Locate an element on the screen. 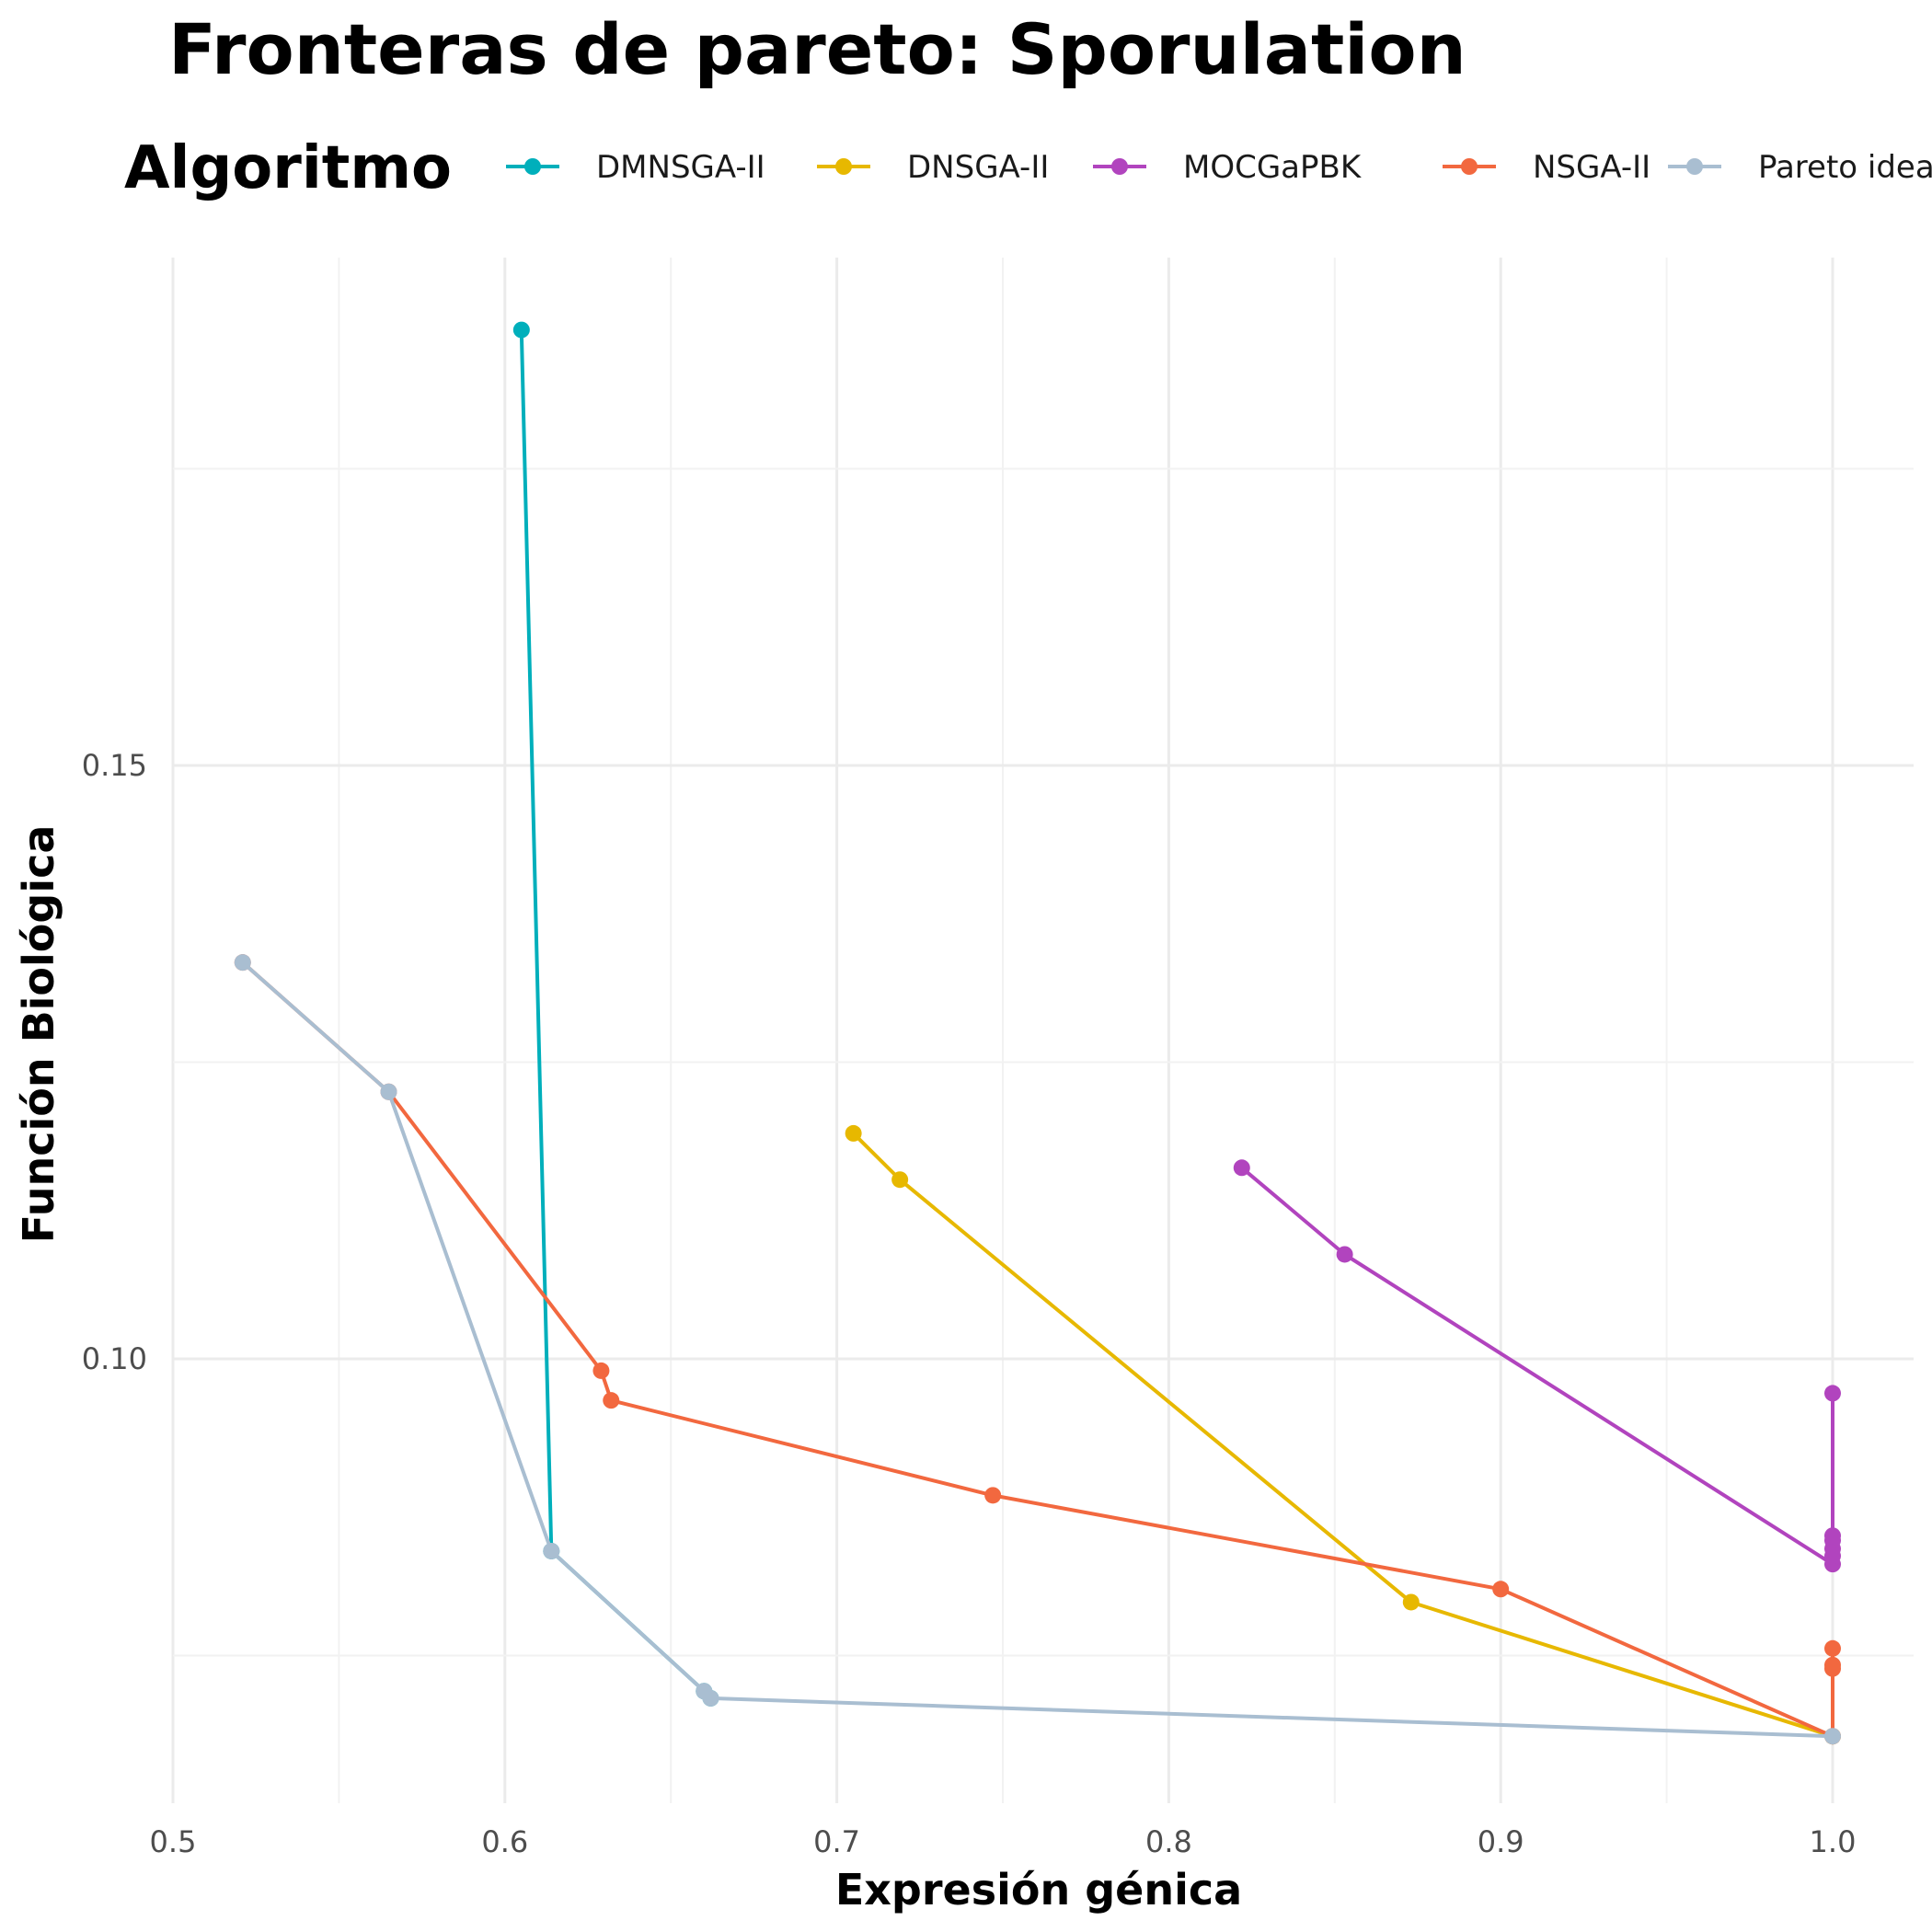 Image resolution: width=1932 pixels, height=1932 pixels. legend-label: Pareto ideal is located at coordinates (1845, 167).